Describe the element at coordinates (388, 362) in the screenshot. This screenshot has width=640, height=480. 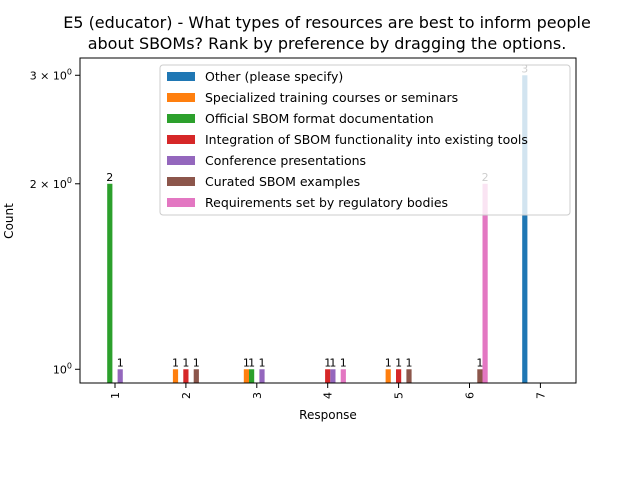
I see `data-label-2-response-5: 1` at that location.